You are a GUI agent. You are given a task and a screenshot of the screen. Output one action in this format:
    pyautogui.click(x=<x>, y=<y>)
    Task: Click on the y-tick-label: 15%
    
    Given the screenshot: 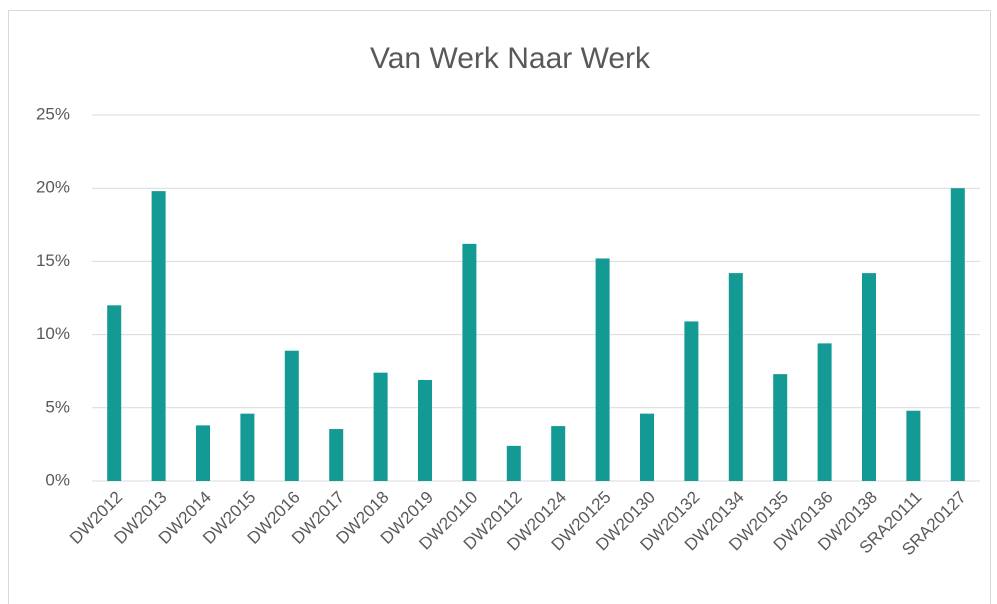 What is the action you would take?
    pyautogui.click(x=53, y=260)
    